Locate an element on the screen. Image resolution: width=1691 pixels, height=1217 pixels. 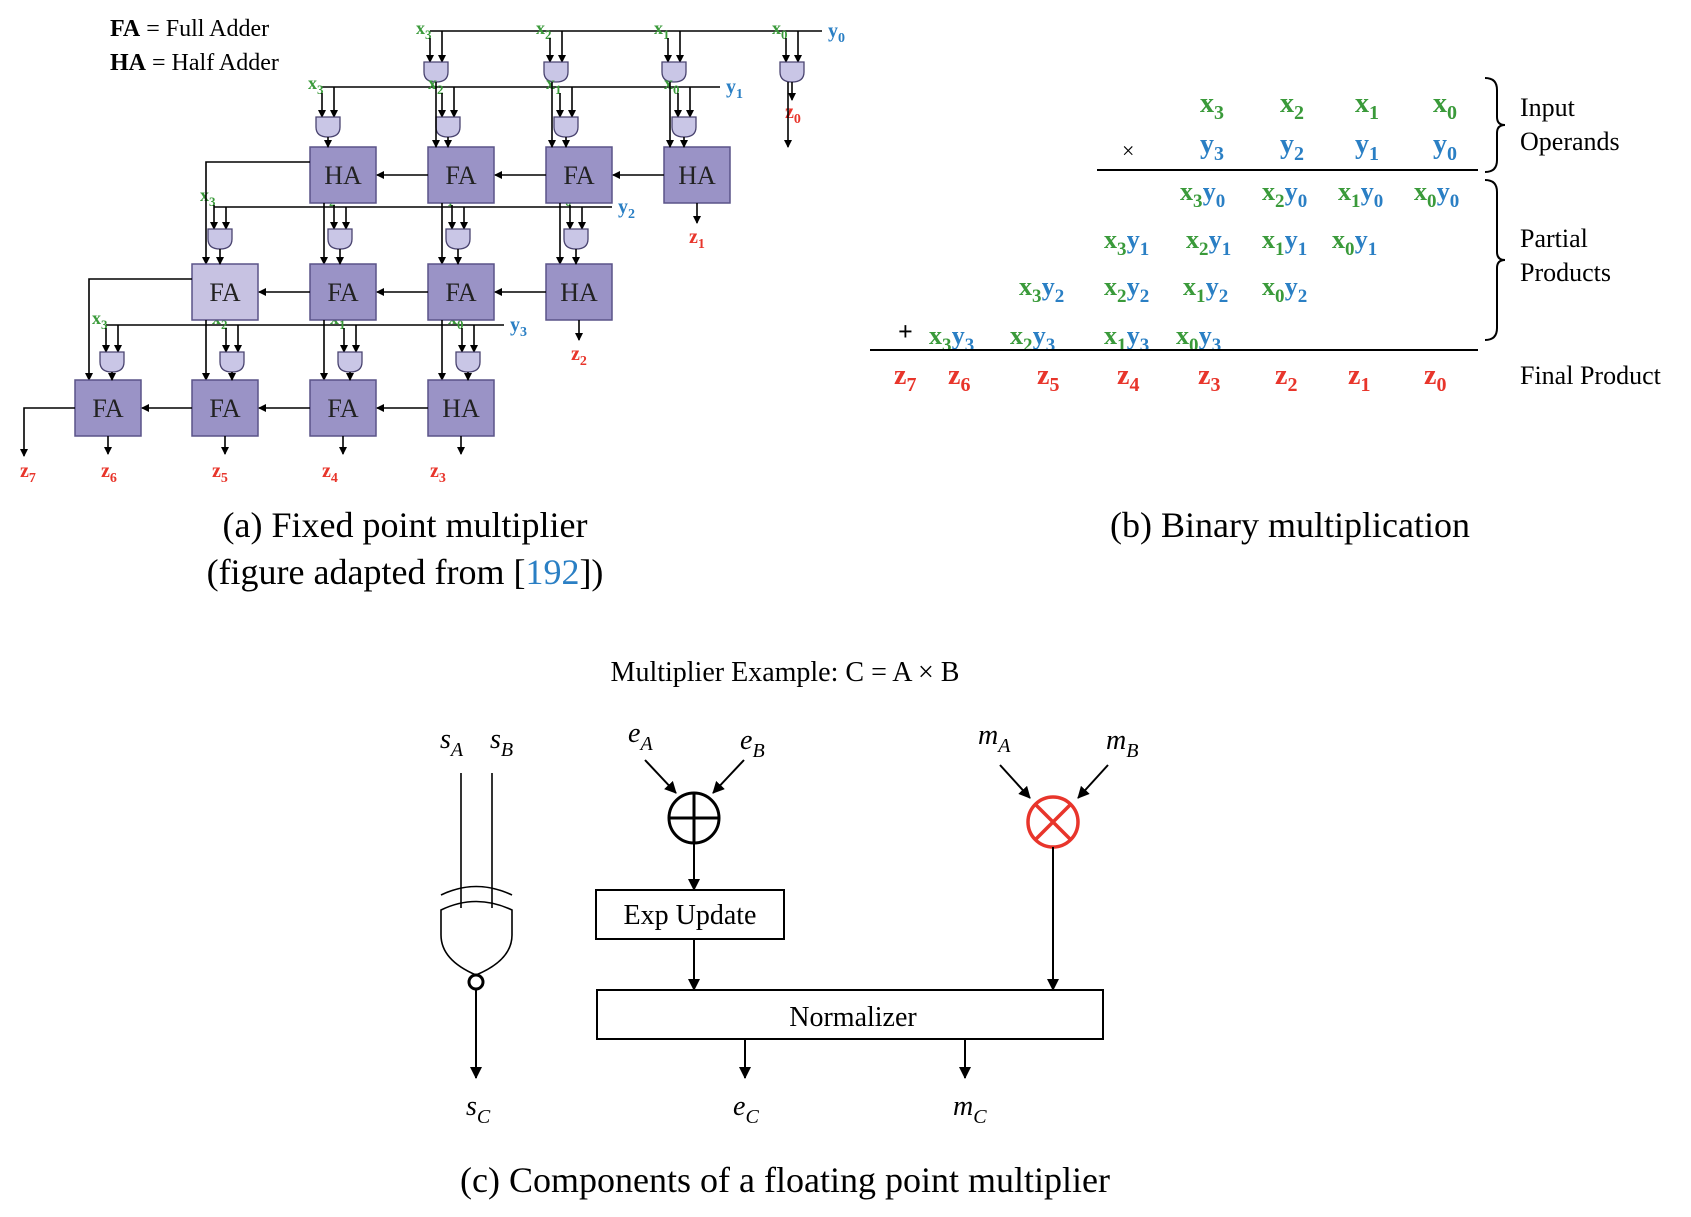
partial-x0y3: x0 y3 is located at coordinates (1198, 338).